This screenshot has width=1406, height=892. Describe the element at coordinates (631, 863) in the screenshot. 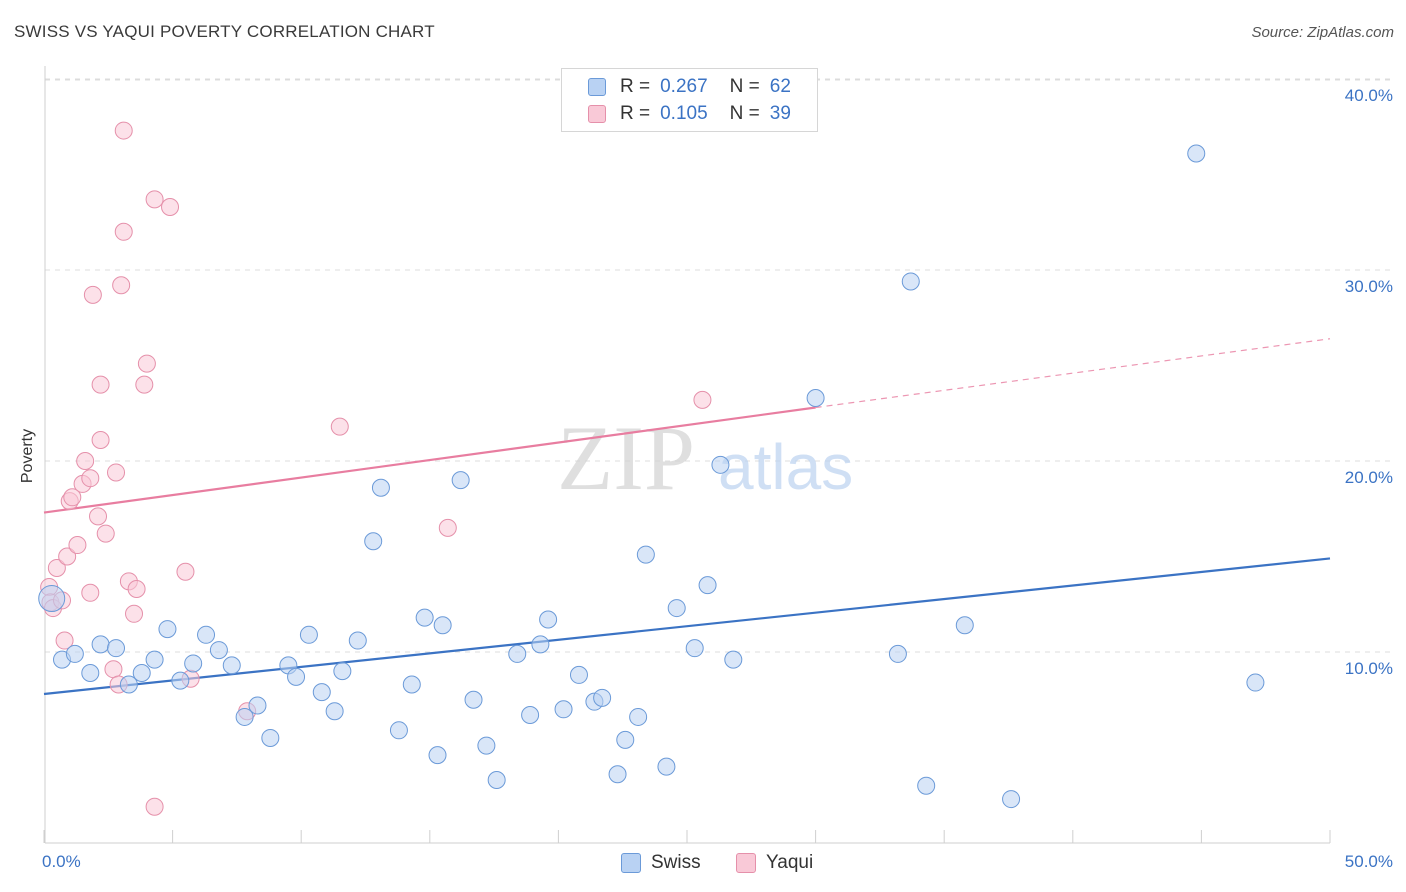

I see `bottom-swiss-swatch` at that location.